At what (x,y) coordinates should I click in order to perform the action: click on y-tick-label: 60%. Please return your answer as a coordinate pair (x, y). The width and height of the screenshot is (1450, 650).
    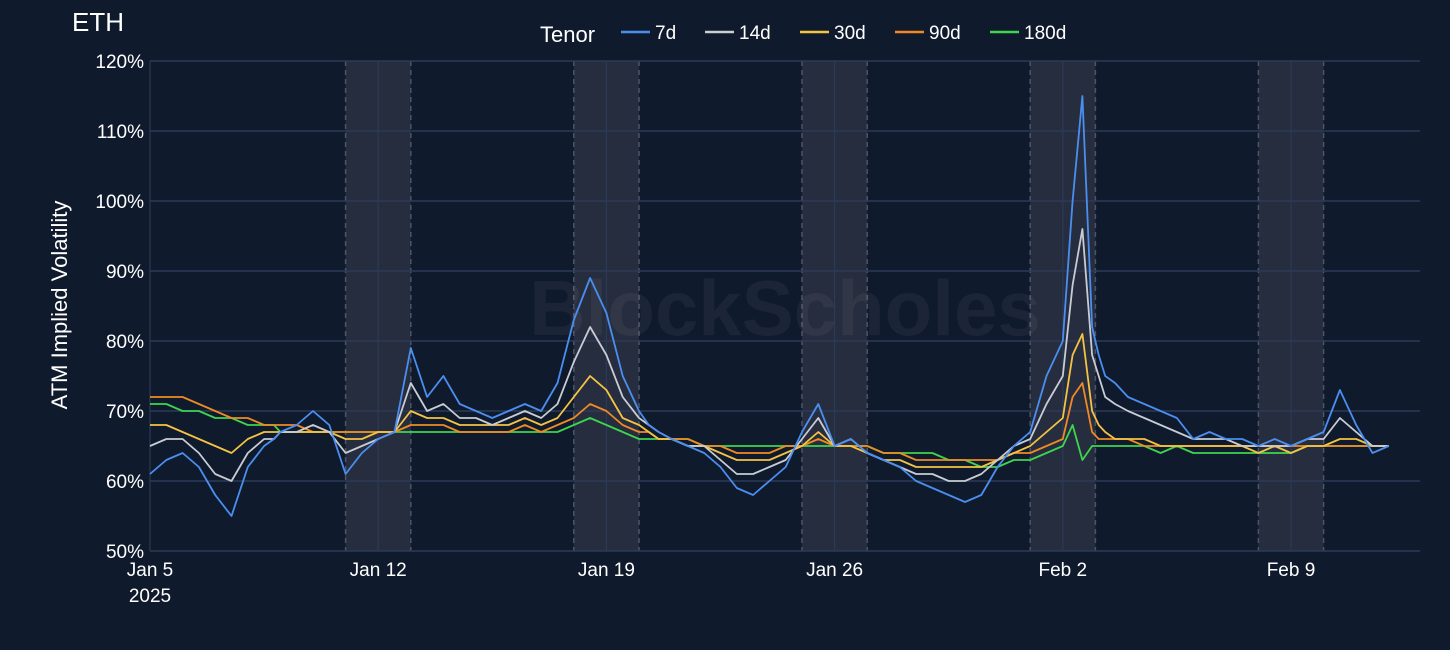
    Looking at the image, I should click on (125, 482).